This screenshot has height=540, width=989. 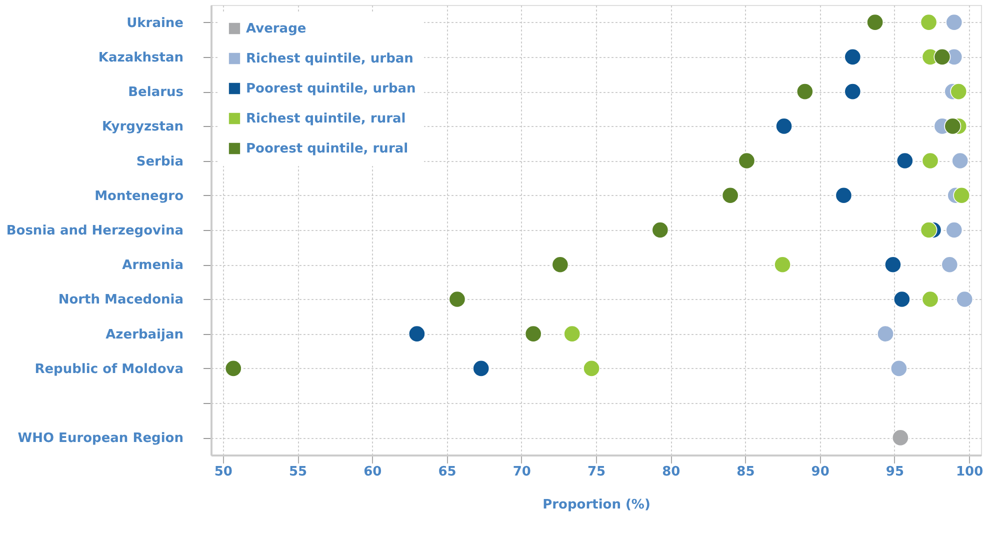 What do you see at coordinates (447, 472) in the screenshot?
I see `x-tick-label: 65` at bounding box center [447, 472].